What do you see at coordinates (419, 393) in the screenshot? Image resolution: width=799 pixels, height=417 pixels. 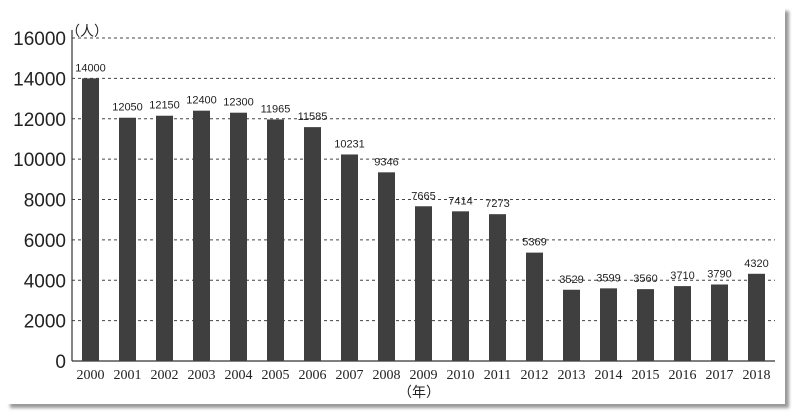 I see `x-axis-unit: （年）` at bounding box center [419, 393].